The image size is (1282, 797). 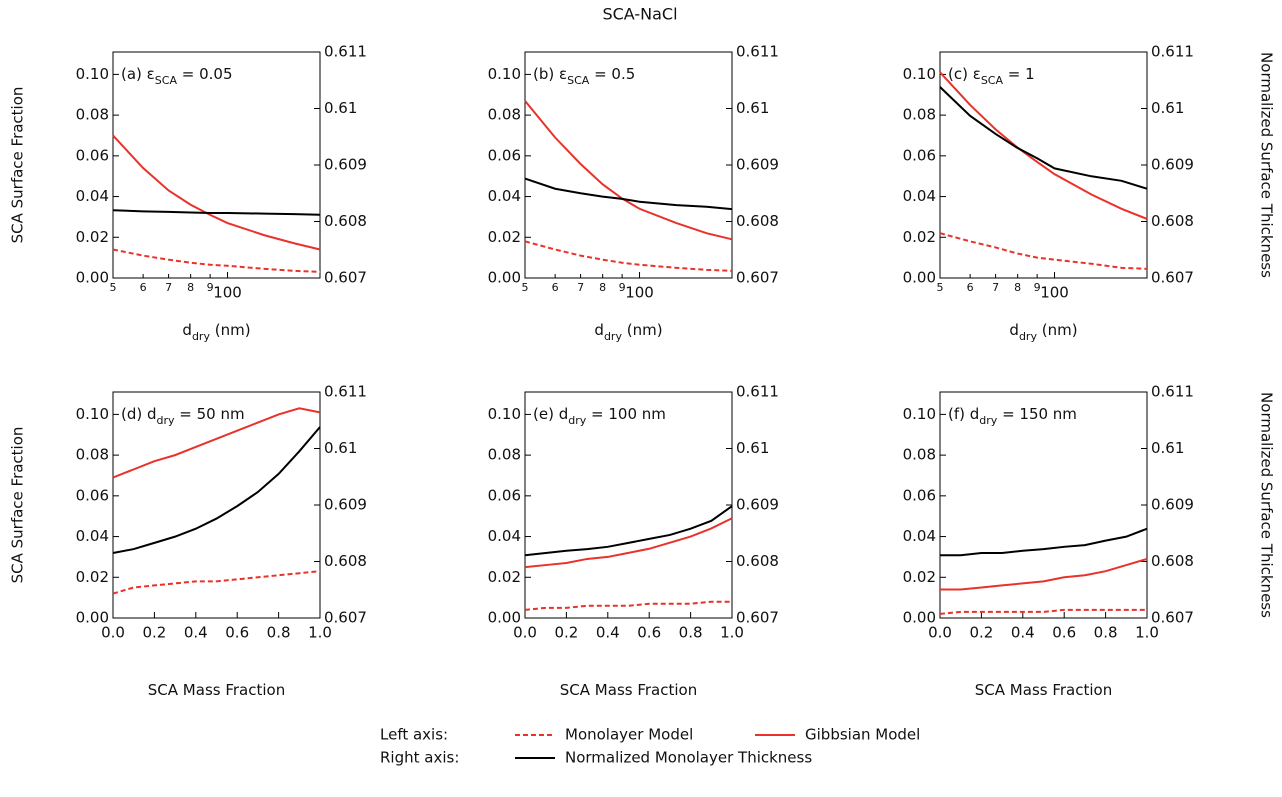 I want to click on y2-tick-label: 0.611, so click(x=345, y=392).